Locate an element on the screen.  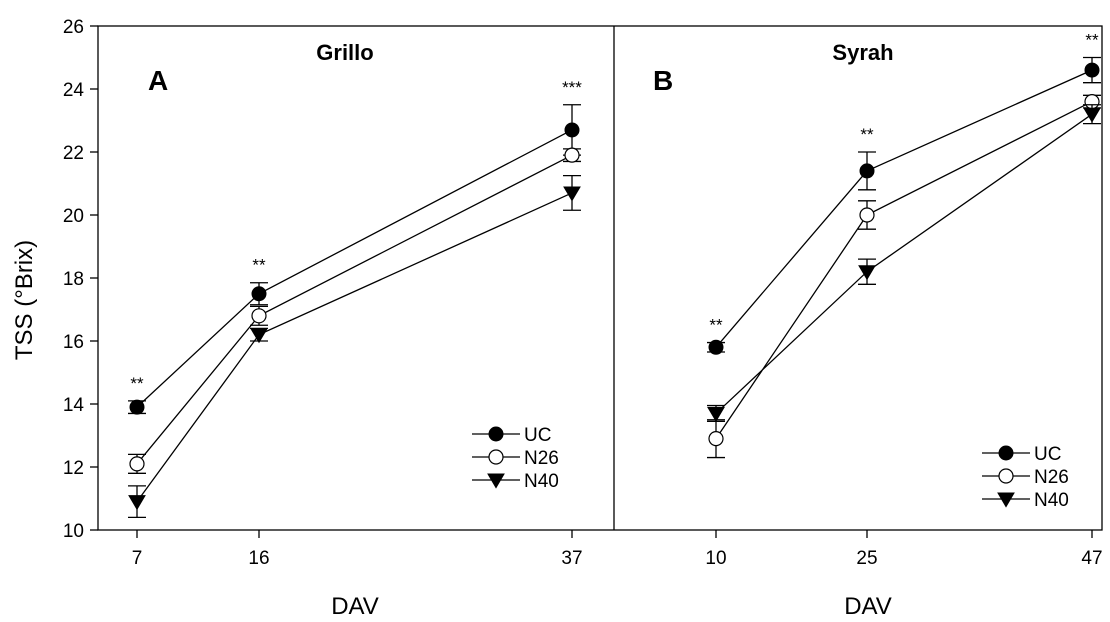
y-axis: 10 12 14 16 18 20 22 24 26 is located at coordinates (80, 279).